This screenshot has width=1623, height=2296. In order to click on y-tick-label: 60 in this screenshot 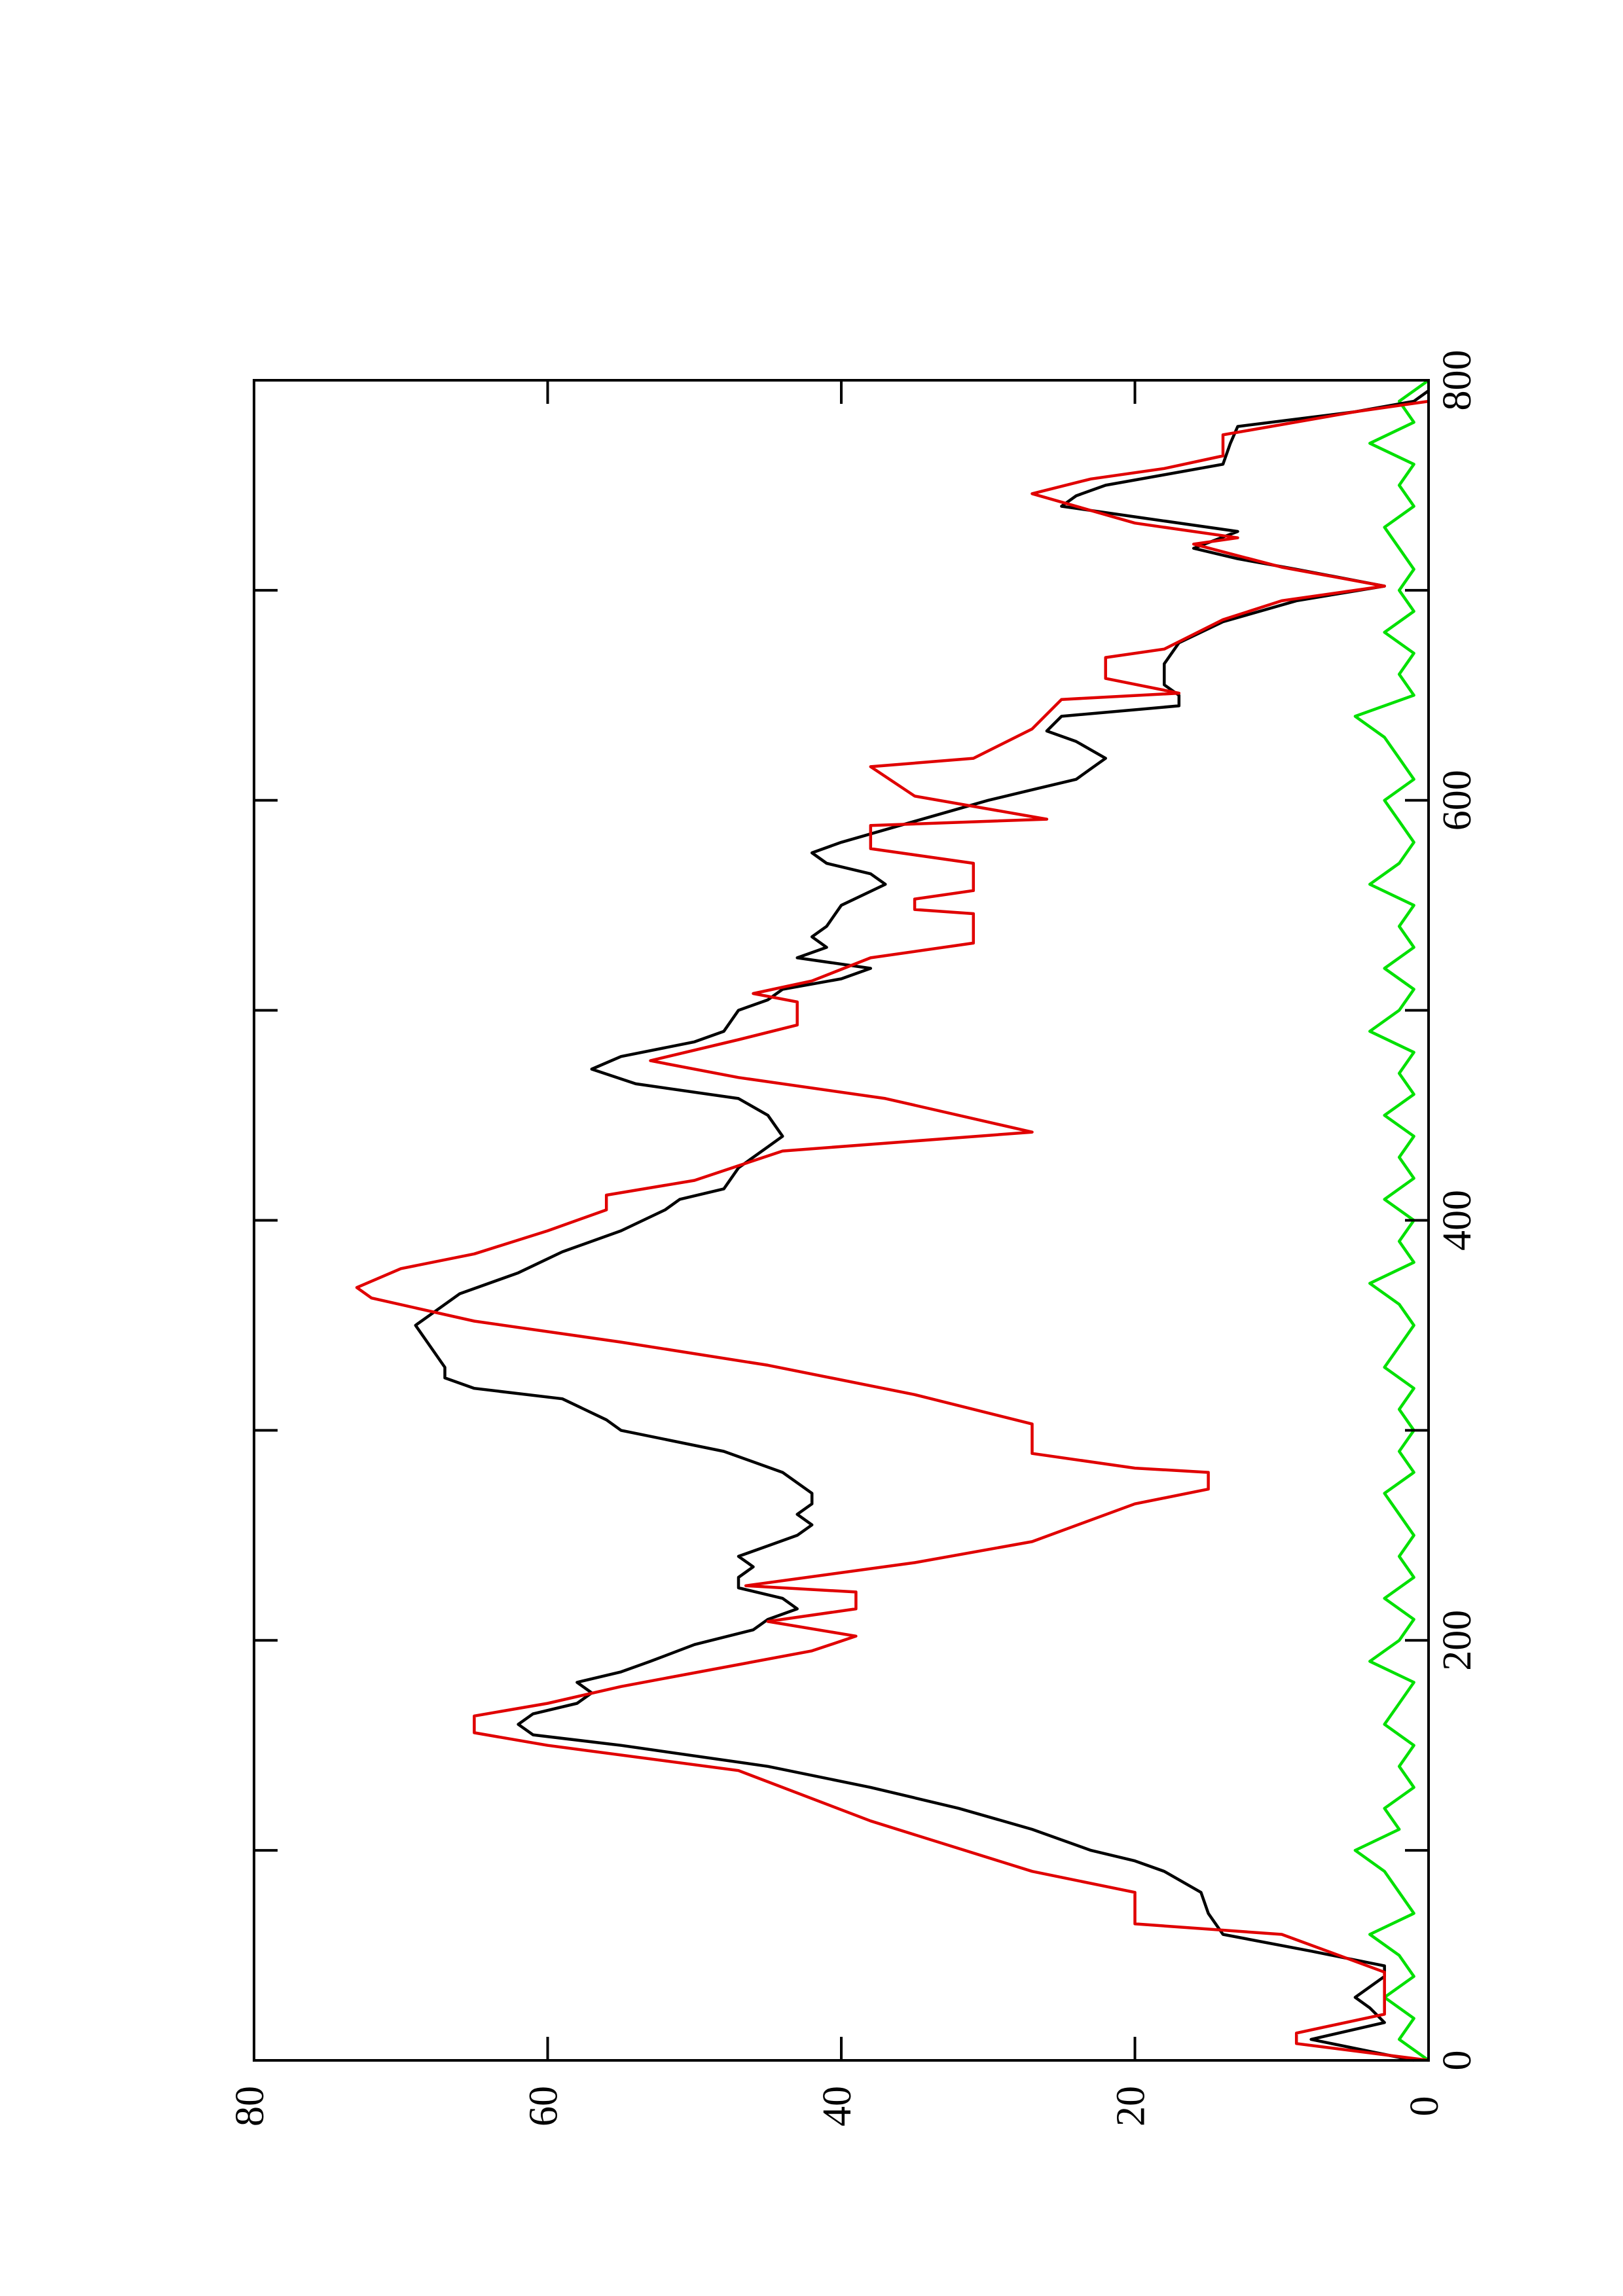, I will do `click(544, 2106)`.